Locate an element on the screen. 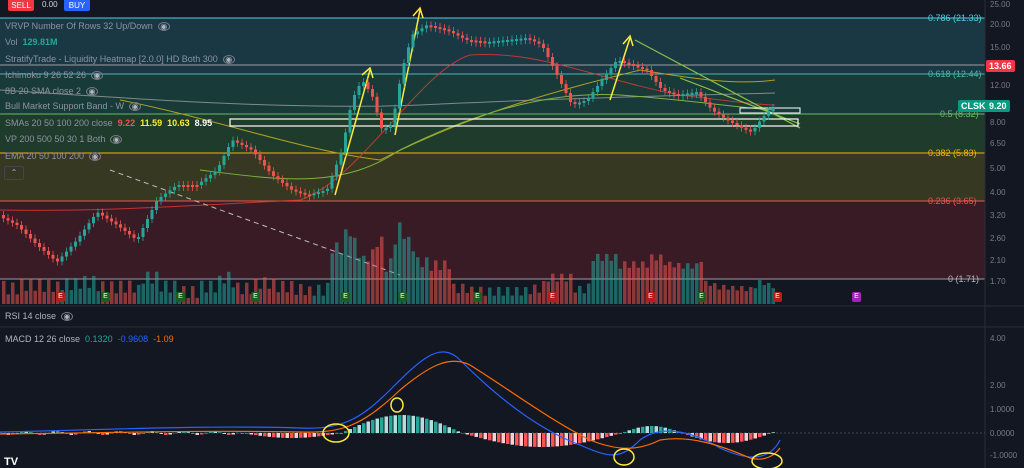 This screenshot has height=468, width=1024. macd-tick: 4.00 is located at coordinates (998, 338).